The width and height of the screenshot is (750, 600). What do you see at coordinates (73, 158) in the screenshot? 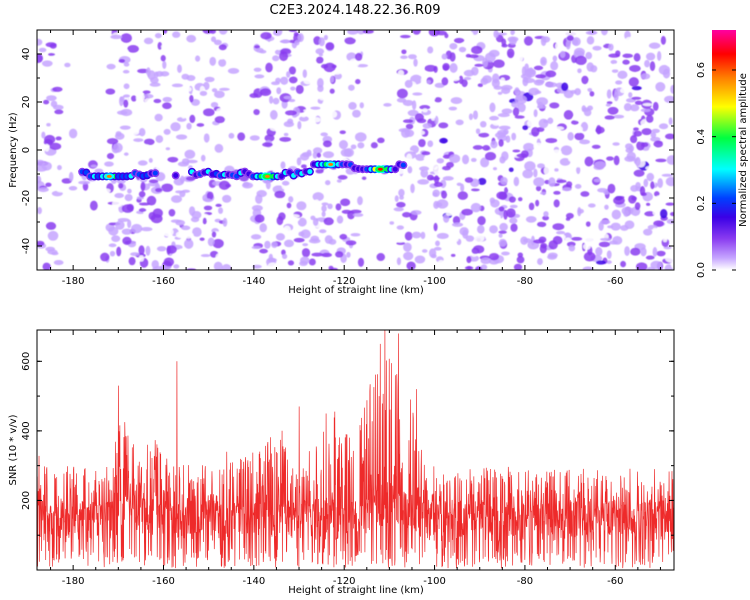
I see `topXTicks-0: -180` at bounding box center [73, 158].